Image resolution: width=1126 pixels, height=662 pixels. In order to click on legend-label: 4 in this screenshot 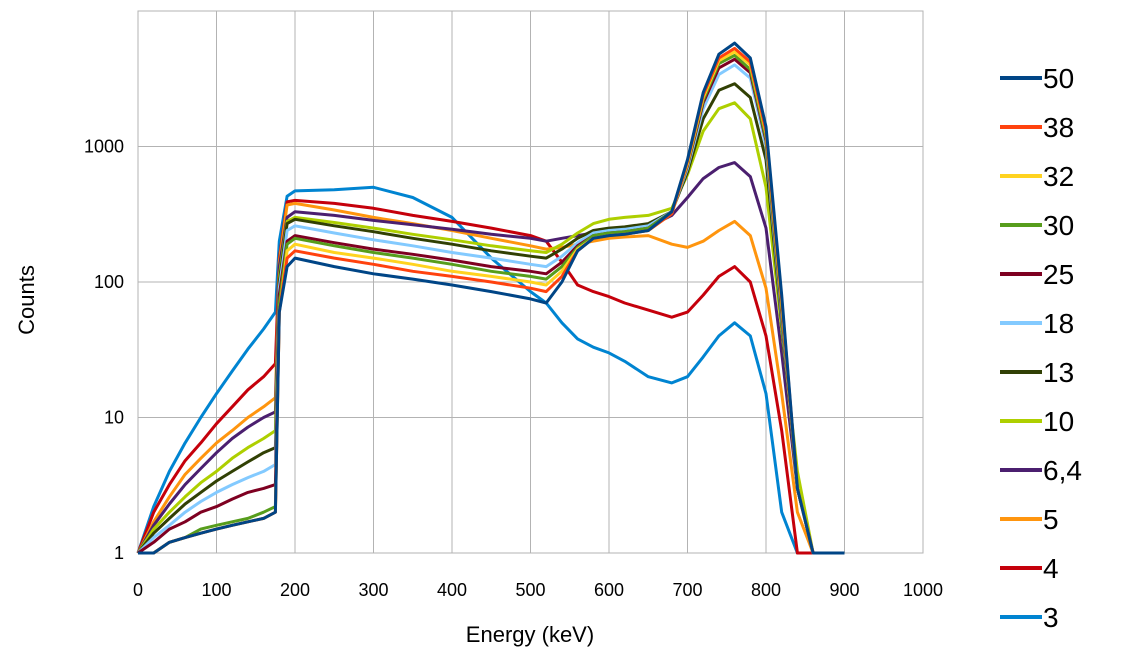, I will do `click(1051, 568)`.